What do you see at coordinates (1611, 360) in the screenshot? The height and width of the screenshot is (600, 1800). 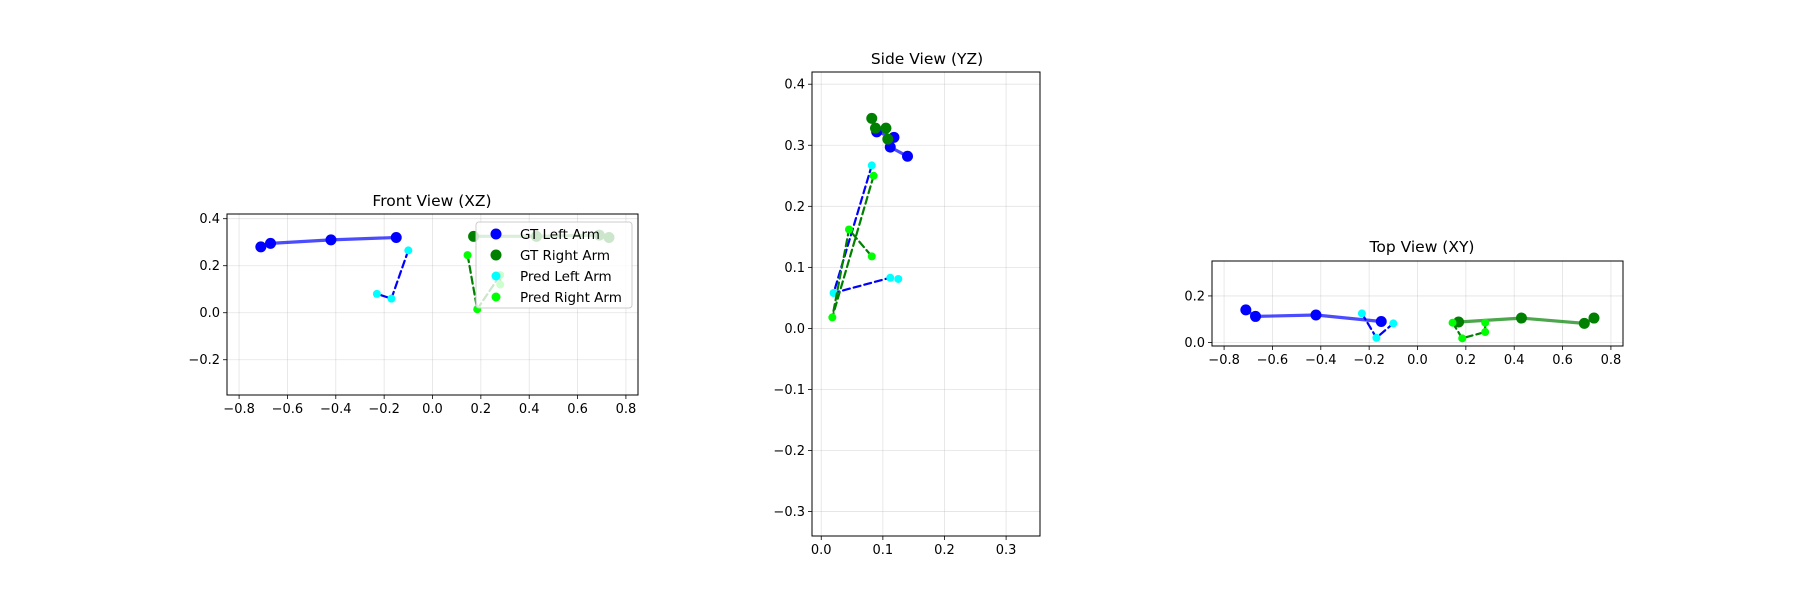 I see `top-x-tick-label: 0.8` at bounding box center [1611, 360].